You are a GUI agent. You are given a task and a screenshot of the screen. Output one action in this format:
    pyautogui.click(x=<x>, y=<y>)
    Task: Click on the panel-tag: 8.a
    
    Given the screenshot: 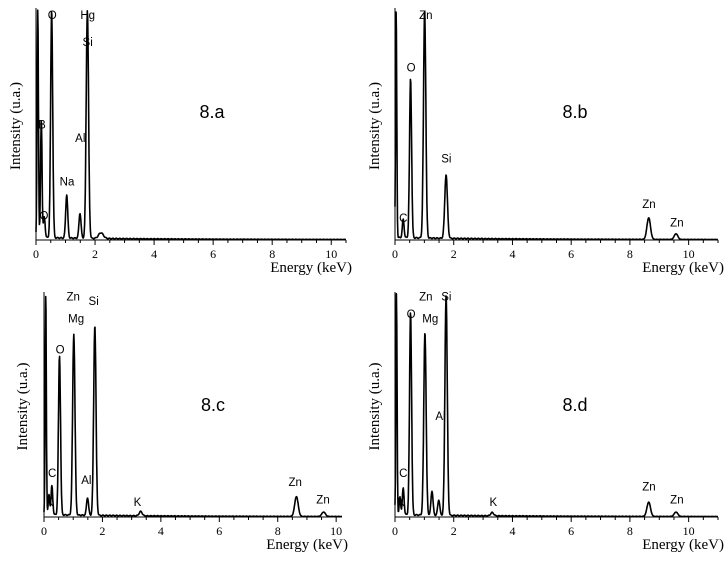 What is the action you would take?
    pyautogui.click(x=212, y=112)
    